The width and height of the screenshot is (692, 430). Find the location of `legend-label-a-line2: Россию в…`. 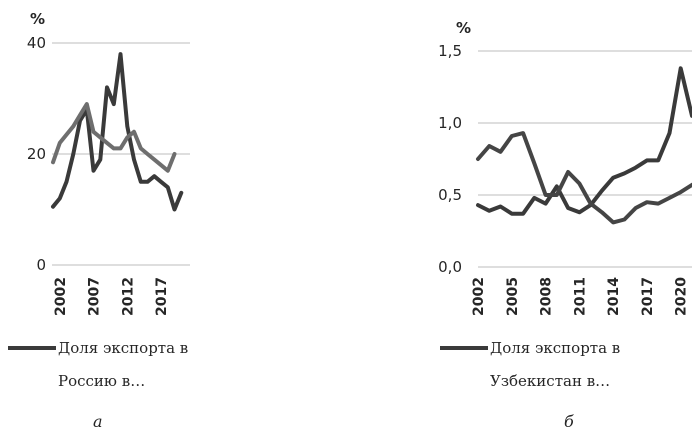

legend-label-a-line2: Россию в… is located at coordinates (101, 381).